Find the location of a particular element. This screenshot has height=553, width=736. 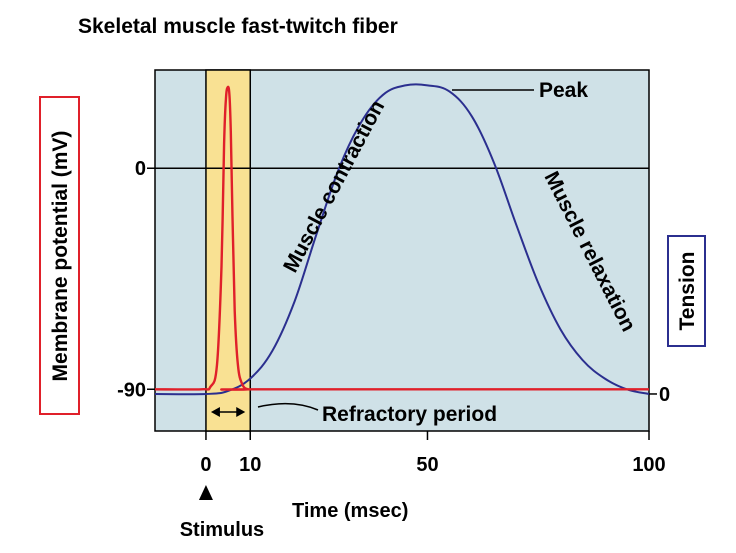

y-right-axis-label: Tension is located at coordinates (687, 291).